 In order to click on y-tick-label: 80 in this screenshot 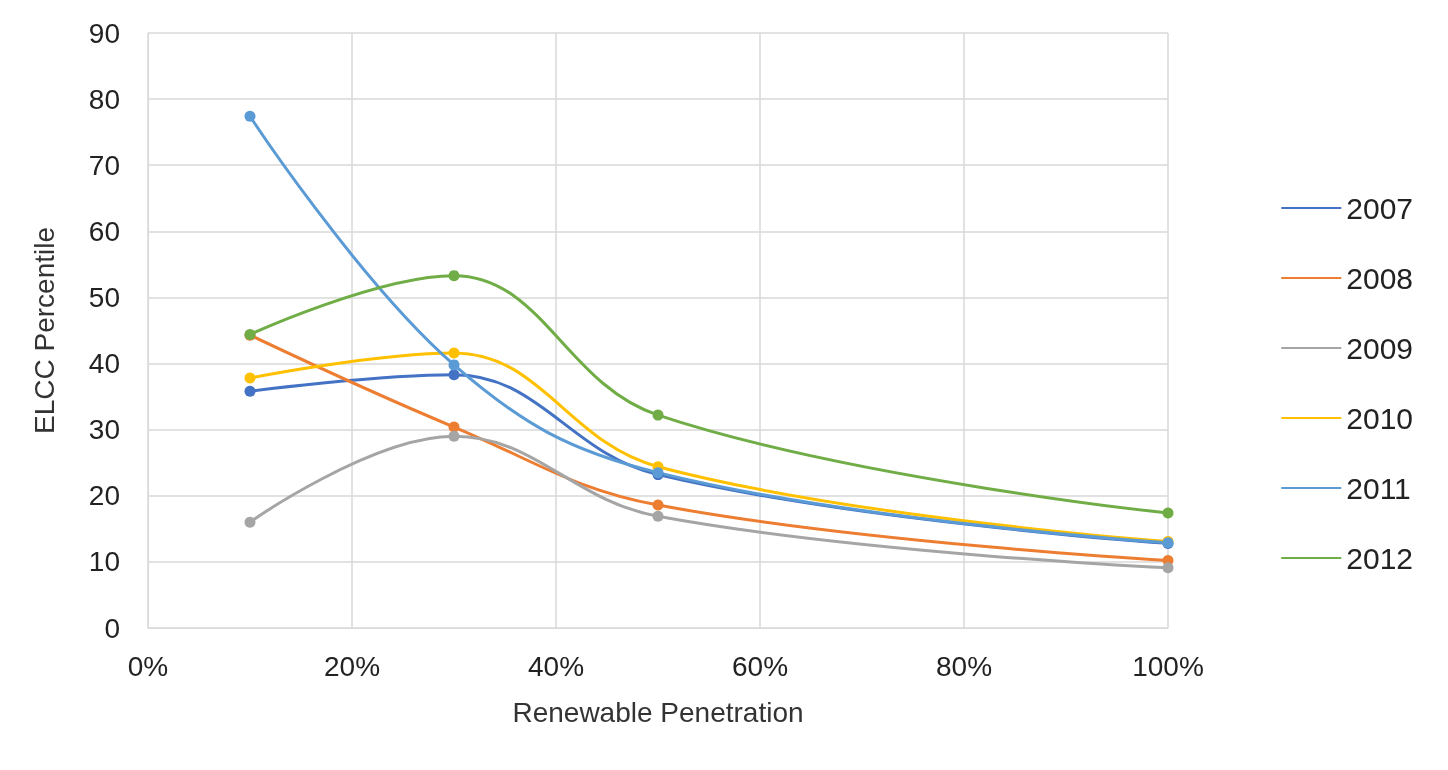, I will do `click(104, 99)`.